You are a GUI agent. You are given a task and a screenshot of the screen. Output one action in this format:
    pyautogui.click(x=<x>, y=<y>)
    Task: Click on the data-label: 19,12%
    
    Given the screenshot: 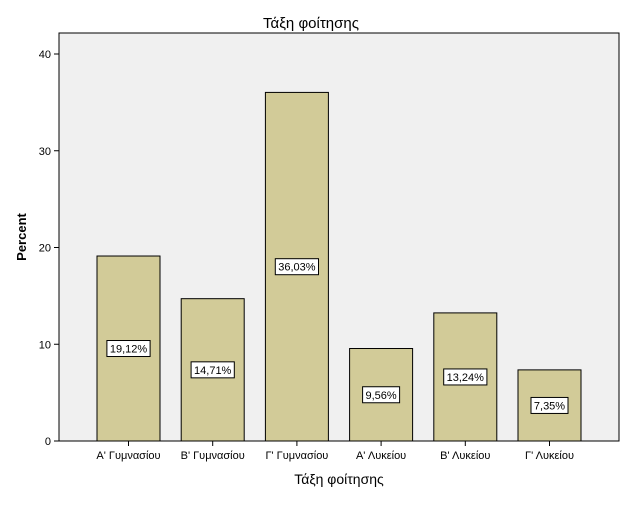 What is the action you would take?
    pyautogui.click(x=129, y=350)
    